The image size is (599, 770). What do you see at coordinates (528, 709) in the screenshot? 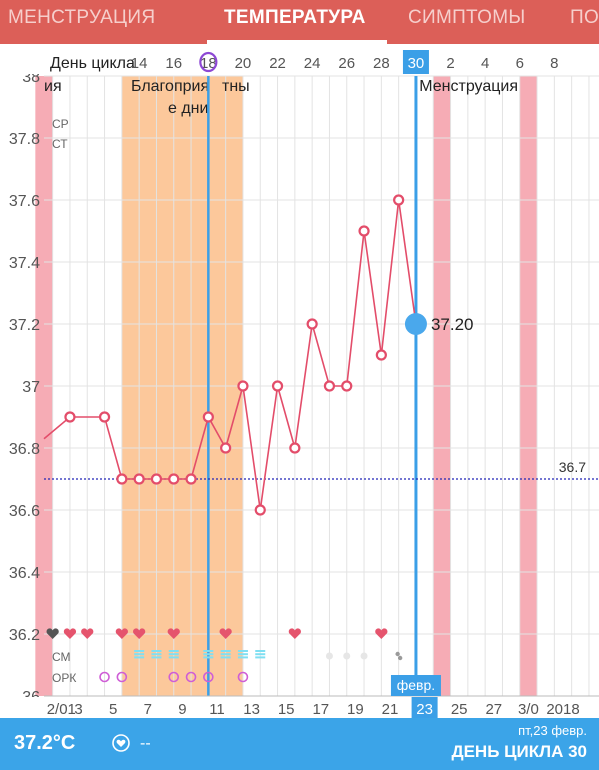
I see `date-label: 3/0` at bounding box center [528, 709].